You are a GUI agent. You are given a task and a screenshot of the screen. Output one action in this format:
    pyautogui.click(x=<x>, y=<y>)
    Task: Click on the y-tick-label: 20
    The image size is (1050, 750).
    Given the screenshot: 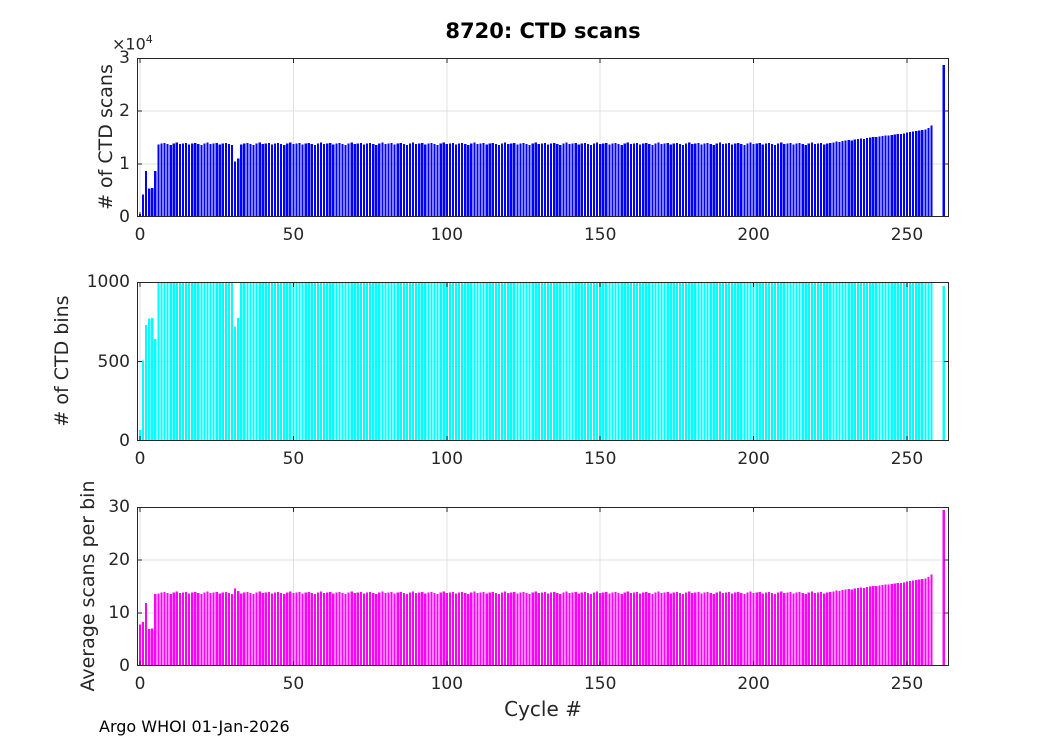 What is the action you would take?
    pyautogui.click(x=119, y=560)
    